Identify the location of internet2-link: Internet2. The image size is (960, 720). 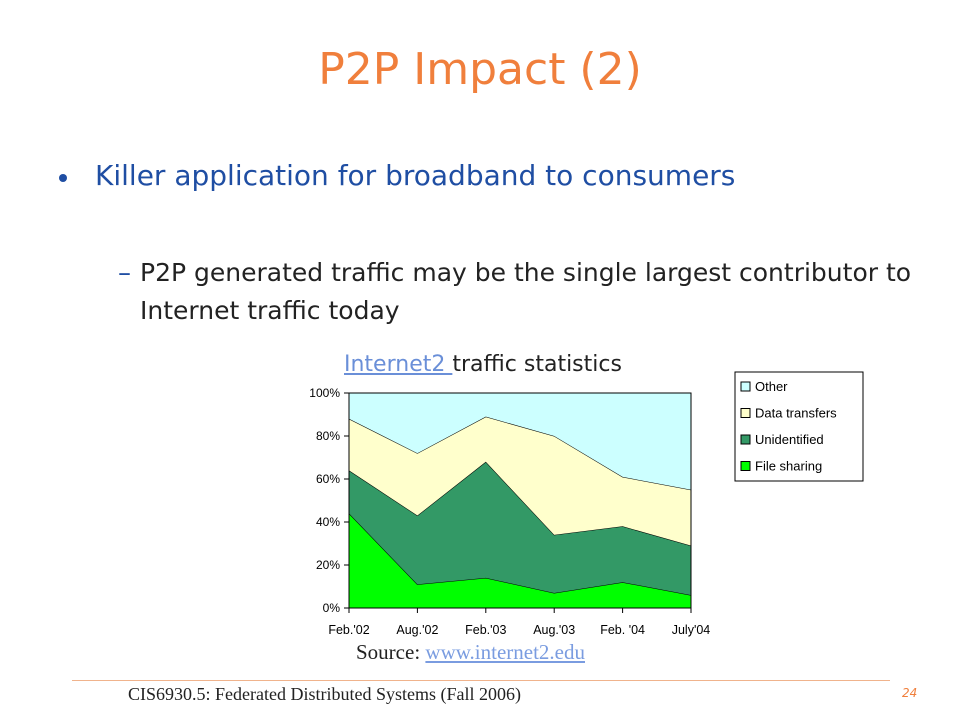
(398, 364).